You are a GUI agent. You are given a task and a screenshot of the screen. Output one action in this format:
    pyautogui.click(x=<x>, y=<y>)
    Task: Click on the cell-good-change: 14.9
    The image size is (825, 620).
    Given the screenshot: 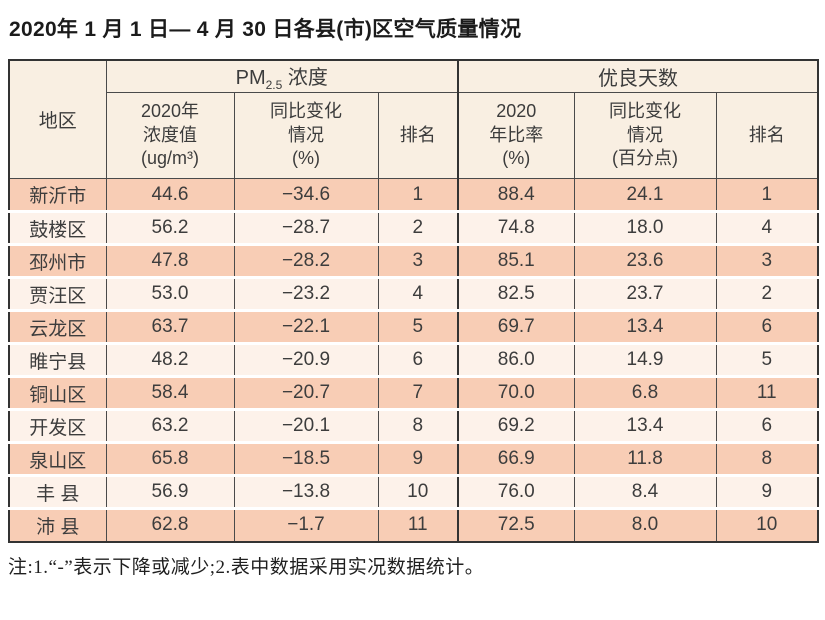 What is the action you would take?
    pyautogui.click(x=645, y=359)
    